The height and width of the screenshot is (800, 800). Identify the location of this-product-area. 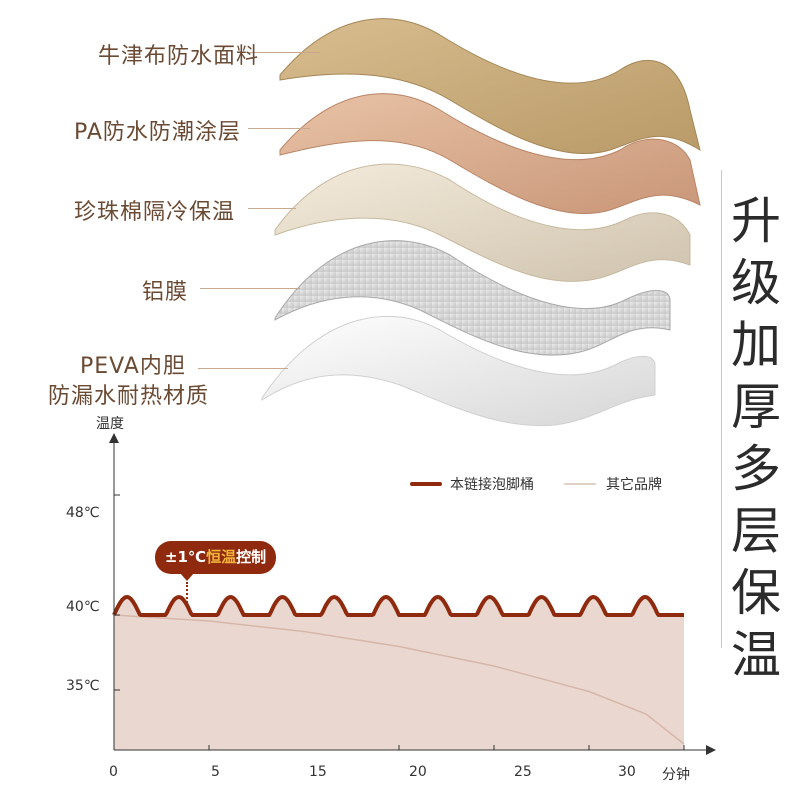
(399, 673).